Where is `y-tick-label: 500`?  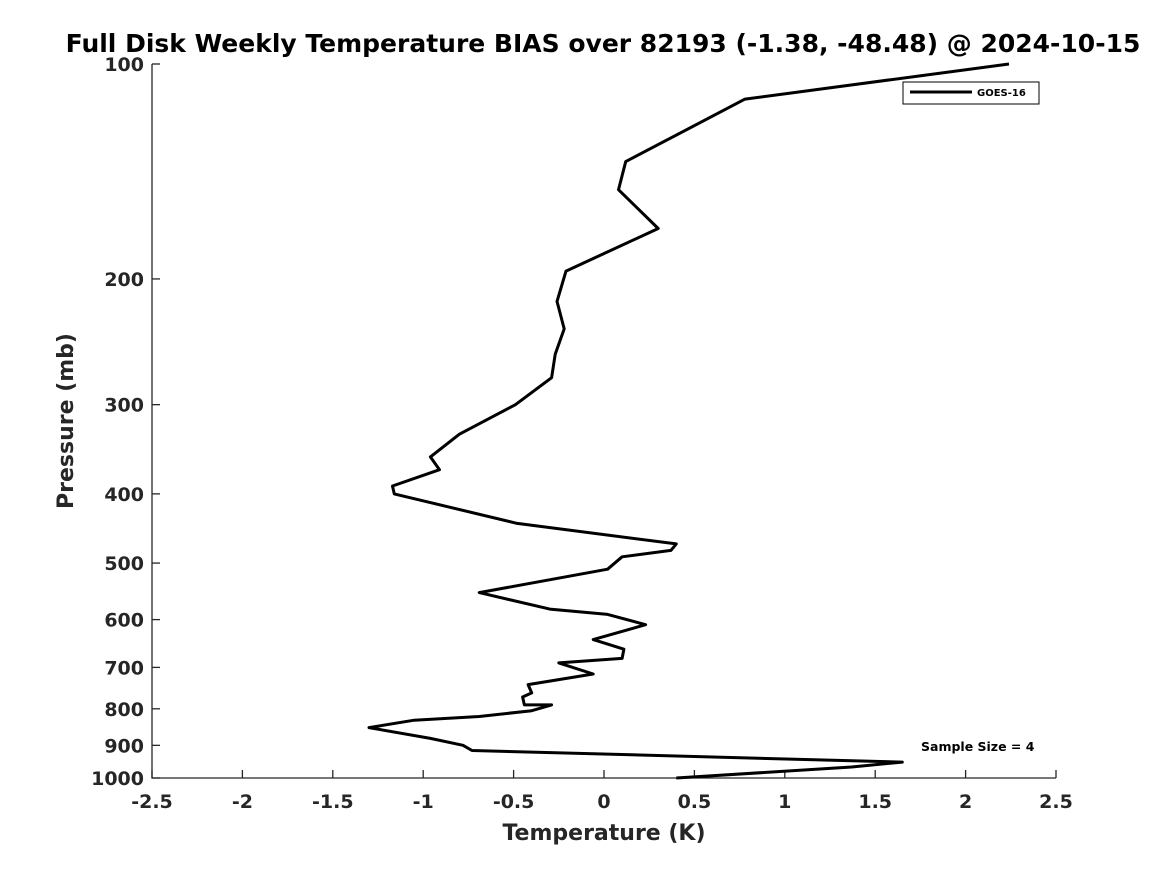
y-tick-label: 500 is located at coordinates (124, 564).